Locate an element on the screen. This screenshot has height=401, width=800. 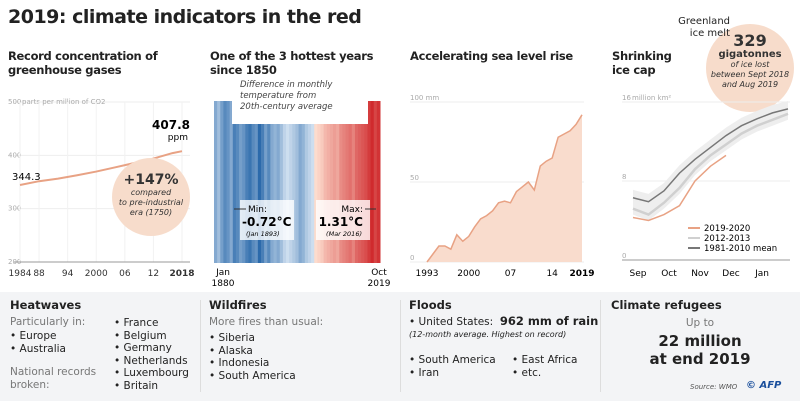
x-tick-label: 2000 is located at coordinates (468, 274).